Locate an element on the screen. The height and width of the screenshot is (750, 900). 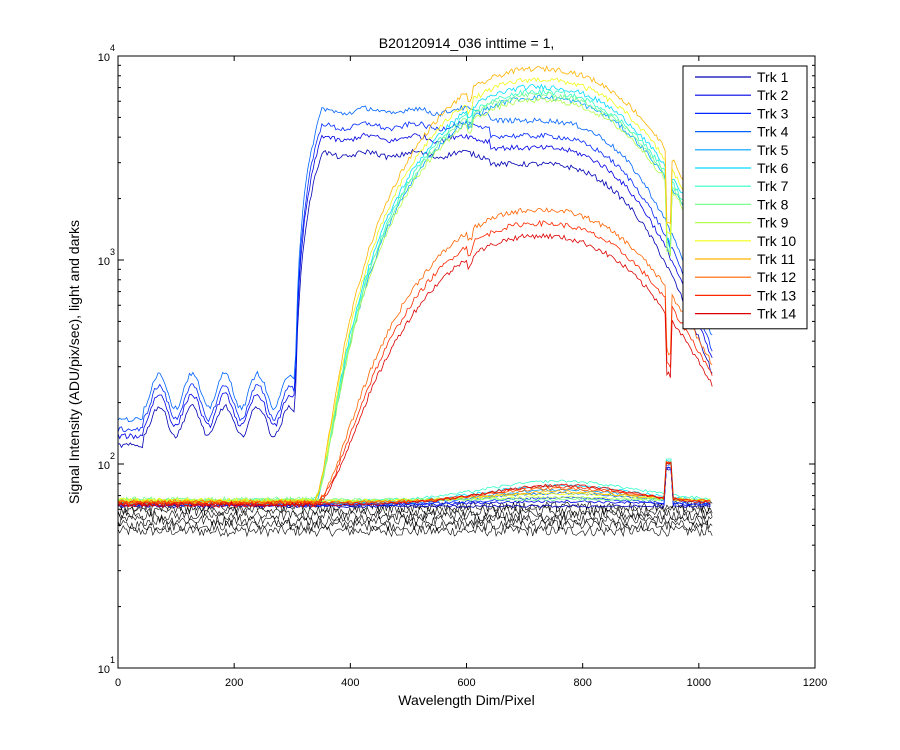
legend-label: Trk 13 is located at coordinates (776, 295).